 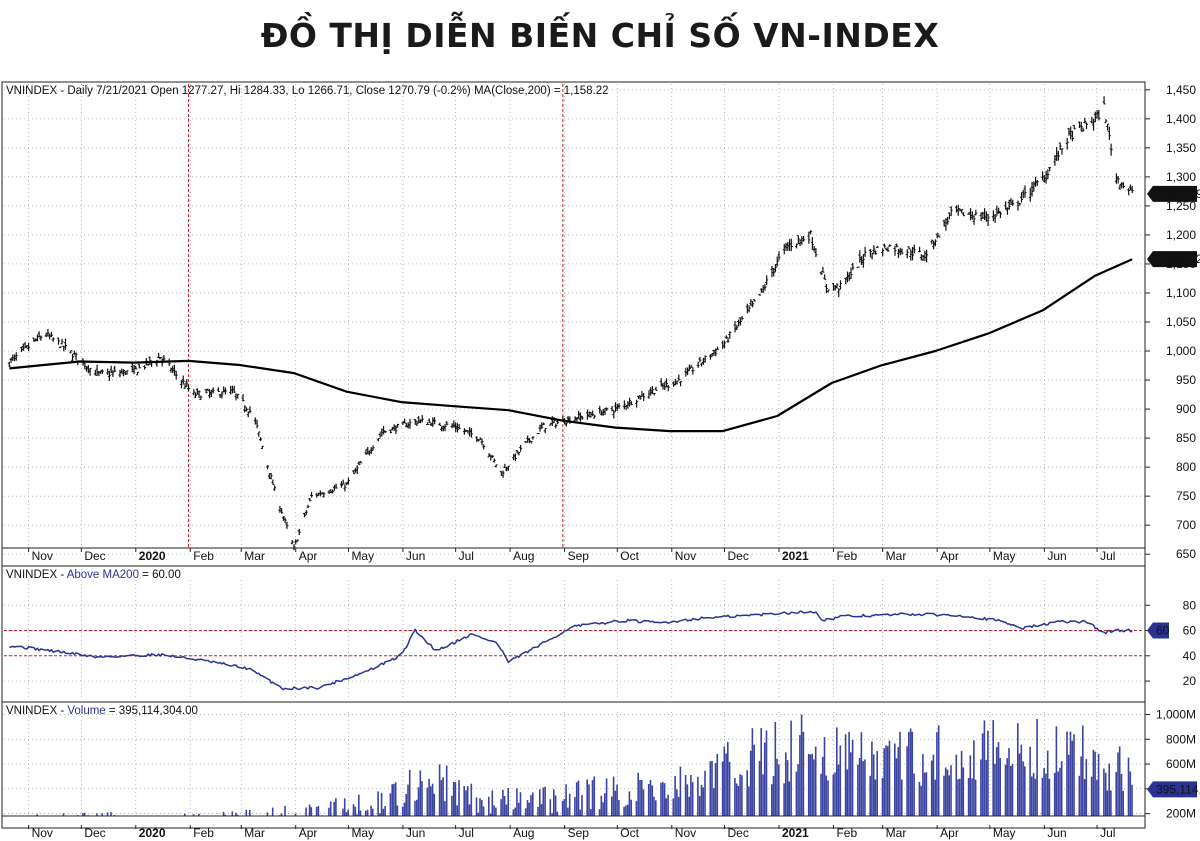 I want to click on y-tick-label-price_panel: 1,100, so click(x=1181, y=293).